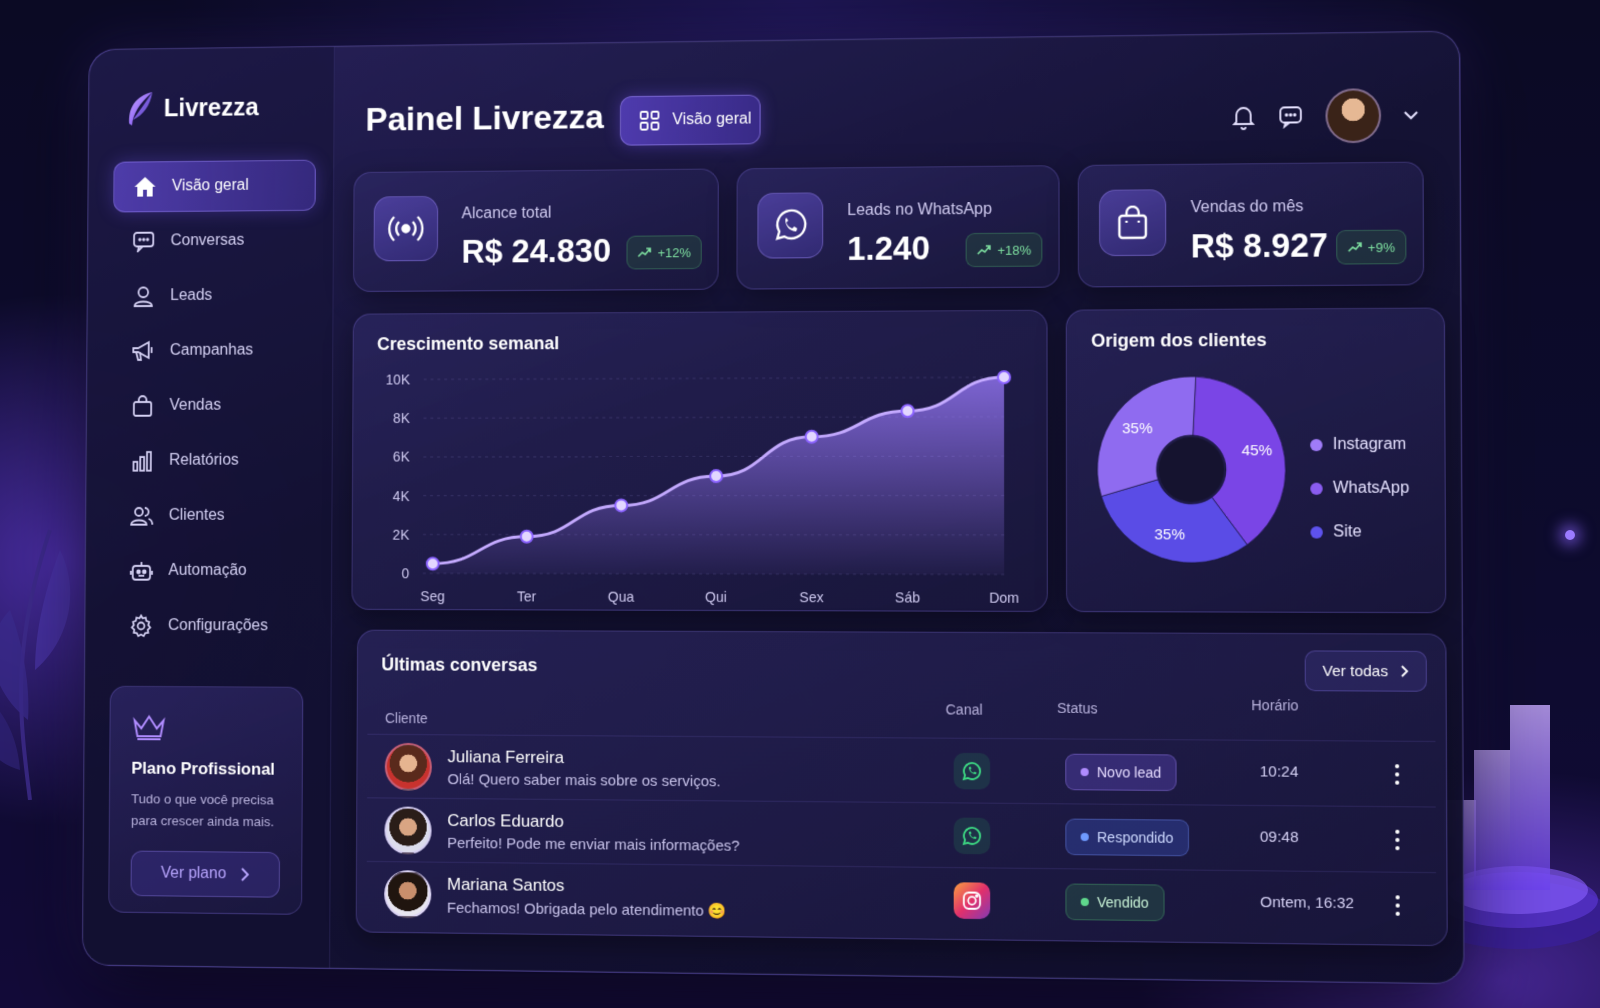 The height and width of the screenshot is (1008, 1600). Describe the element at coordinates (888, 248) in the screenshot. I see `stat-value: 1.240` at that location.